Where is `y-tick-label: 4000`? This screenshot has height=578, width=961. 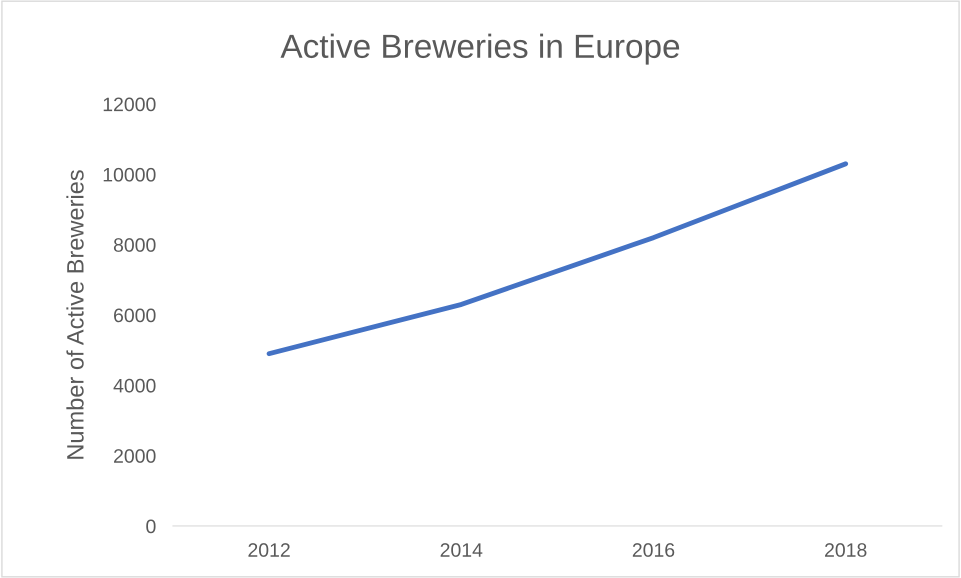
y-tick-label: 4000 is located at coordinates (135, 385).